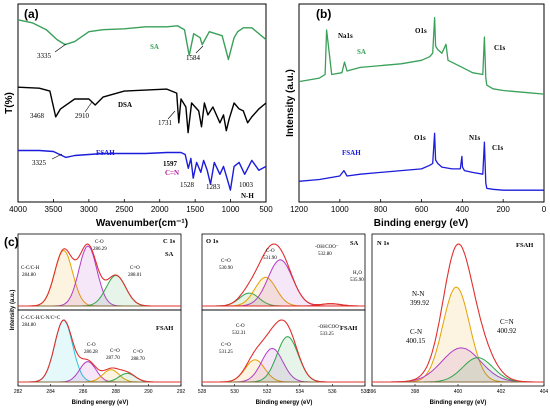  What do you see at coordinates (39, 163) in the screenshot?
I see `ftir-peak-3325: 3325` at bounding box center [39, 163].